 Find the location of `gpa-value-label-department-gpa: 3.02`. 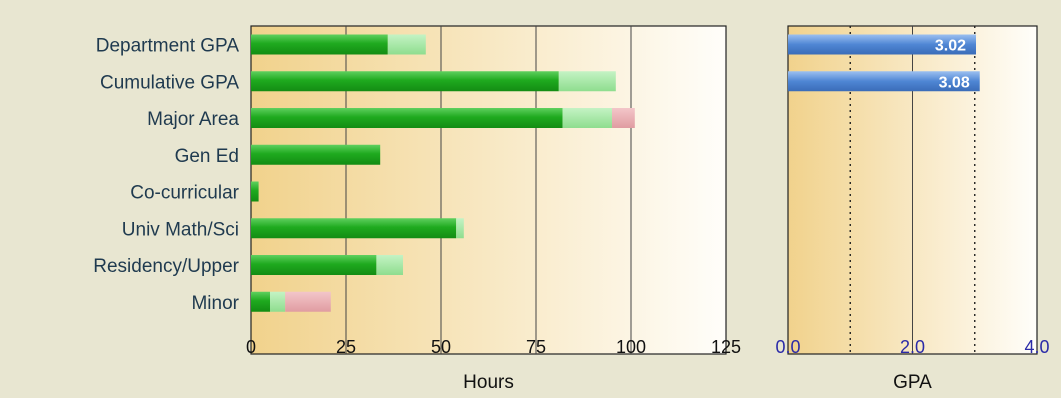

gpa-value-label-department-gpa: 3.02 is located at coordinates (950, 46).